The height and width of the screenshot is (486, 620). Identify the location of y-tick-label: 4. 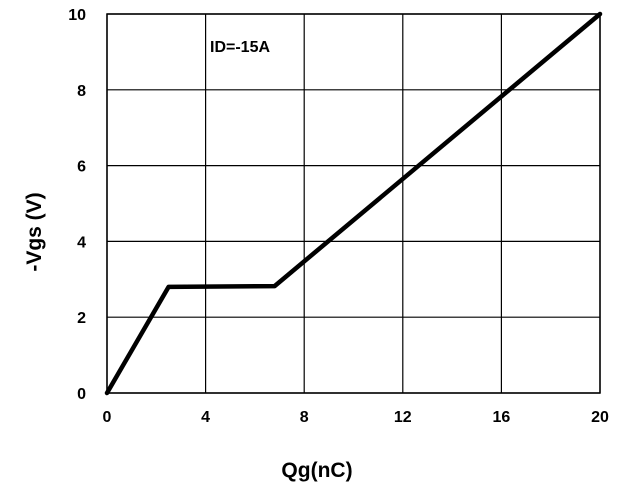
(81, 242).